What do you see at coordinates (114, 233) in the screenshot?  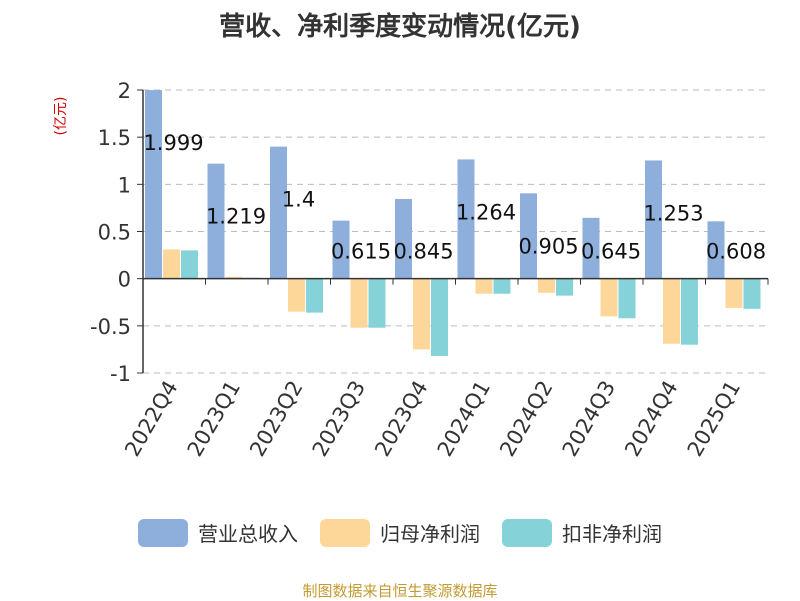 I see `y-tick-label: 0.5` at bounding box center [114, 233].